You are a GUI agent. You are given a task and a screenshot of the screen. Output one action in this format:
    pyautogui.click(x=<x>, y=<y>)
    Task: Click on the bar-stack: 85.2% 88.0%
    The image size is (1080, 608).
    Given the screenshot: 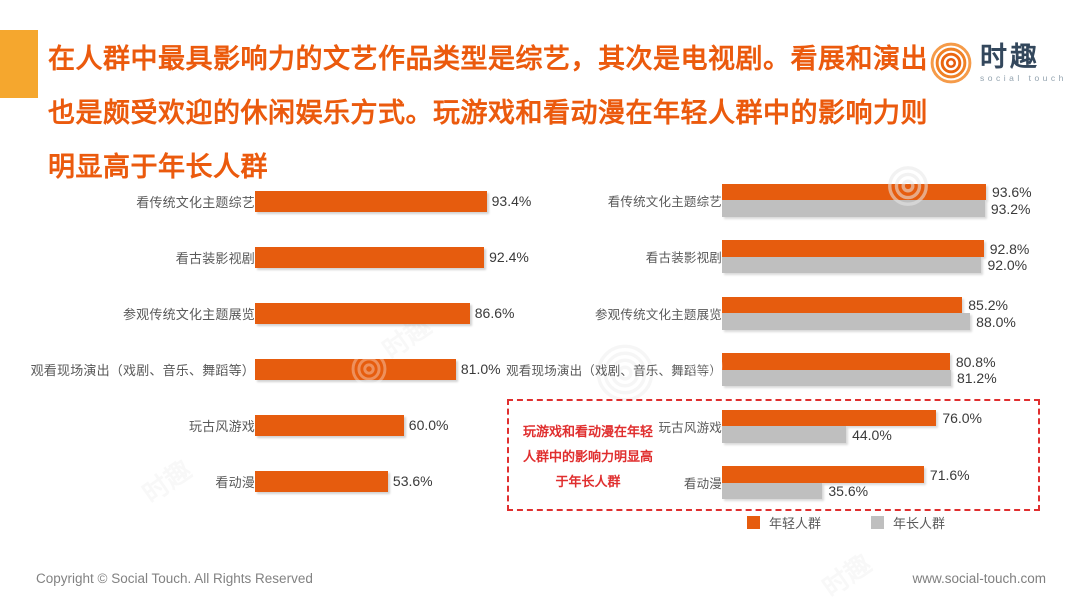 What is the action you would take?
    pyautogui.click(x=869, y=313)
    